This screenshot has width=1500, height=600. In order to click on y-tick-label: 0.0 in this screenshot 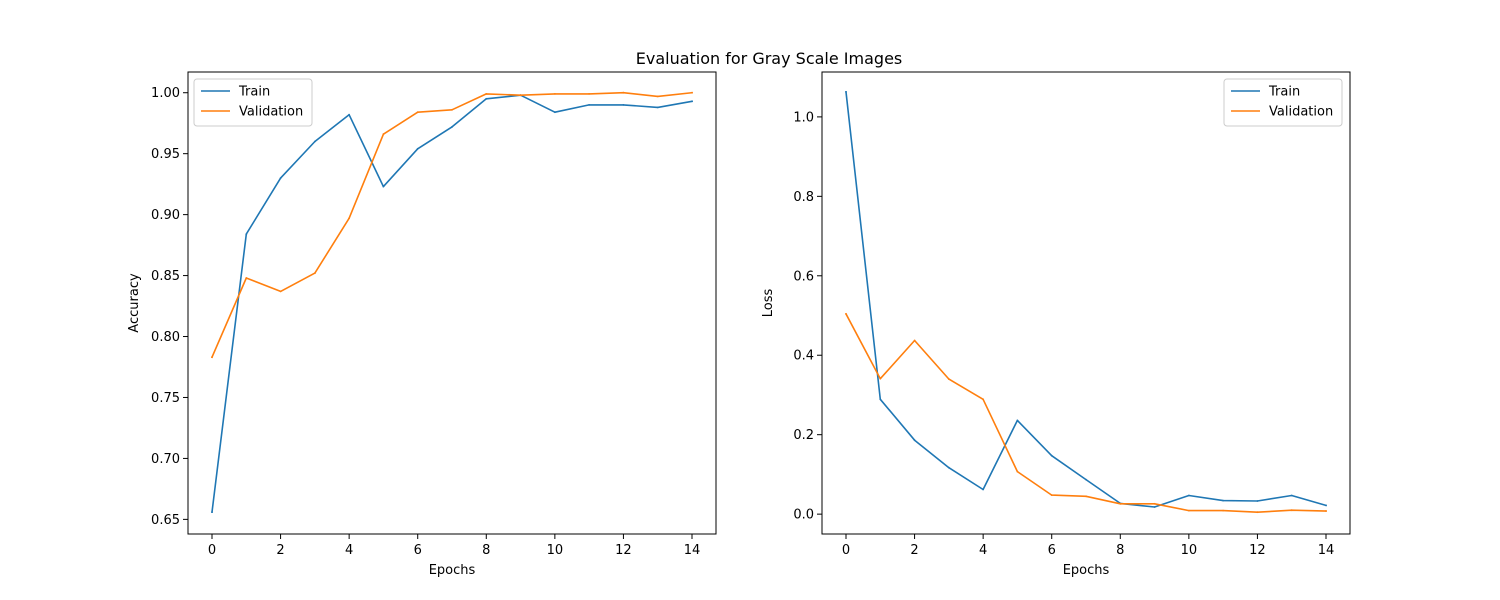, I will do `click(803, 515)`.